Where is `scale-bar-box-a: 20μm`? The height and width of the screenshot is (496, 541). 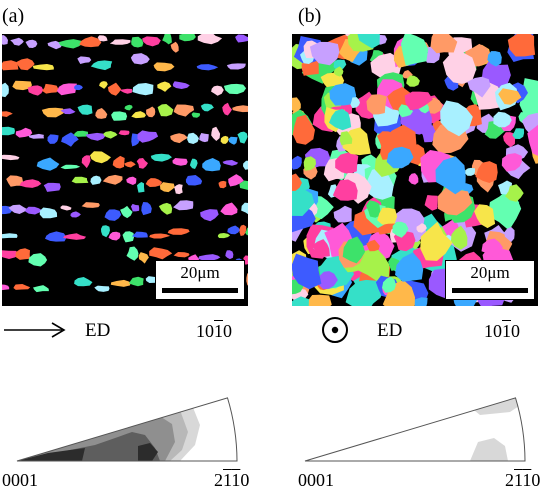
scale-bar-box-a: 20μm is located at coordinates (200, 280).